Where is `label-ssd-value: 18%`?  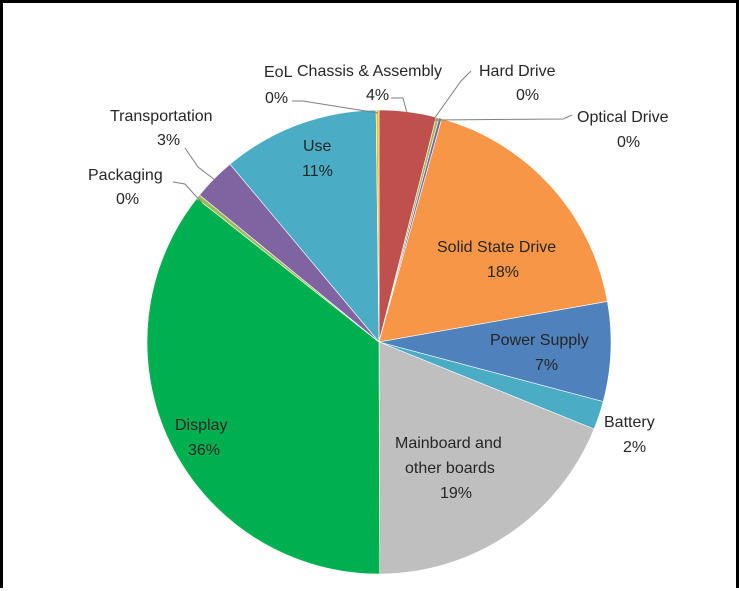 label-ssd-value: 18% is located at coordinates (503, 272).